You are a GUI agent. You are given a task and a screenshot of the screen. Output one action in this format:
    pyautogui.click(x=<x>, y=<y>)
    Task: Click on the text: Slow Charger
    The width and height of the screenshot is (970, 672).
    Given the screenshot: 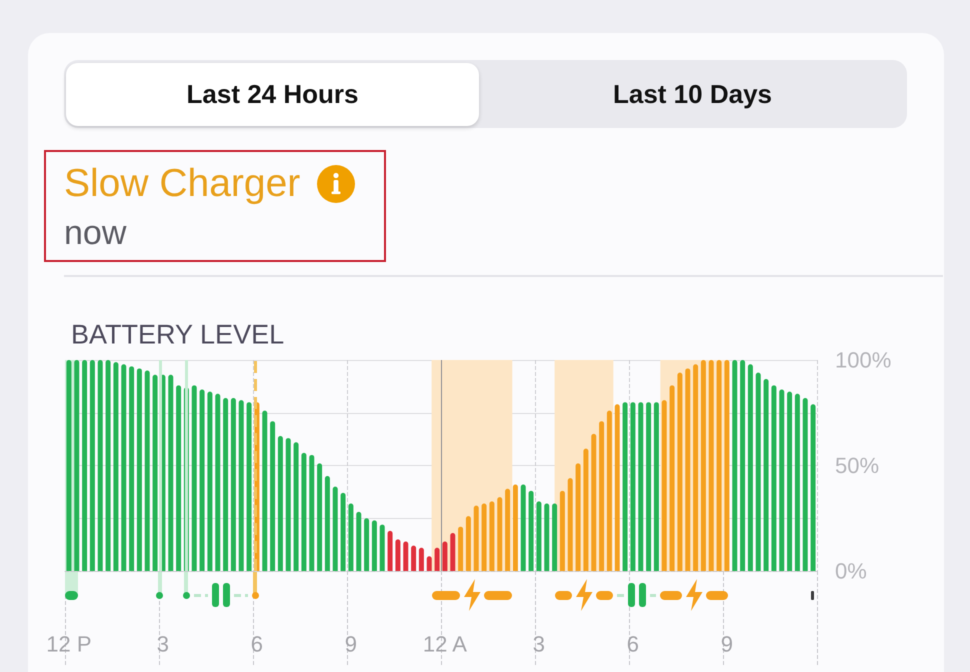 What is the action you would take?
    pyautogui.click(x=182, y=183)
    